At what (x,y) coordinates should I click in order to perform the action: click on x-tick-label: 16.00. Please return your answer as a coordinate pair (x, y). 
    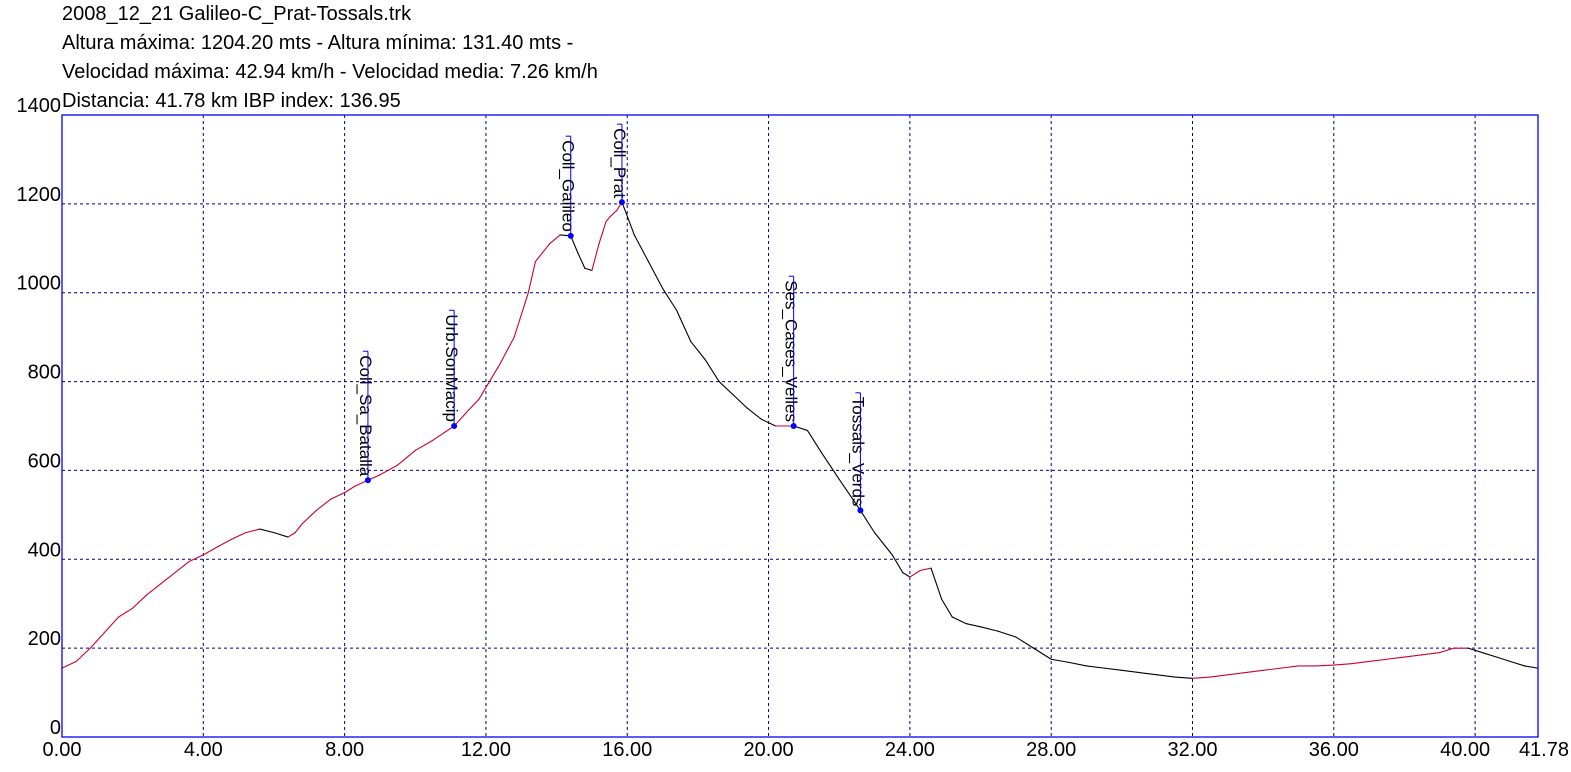
    Looking at the image, I should click on (627, 750).